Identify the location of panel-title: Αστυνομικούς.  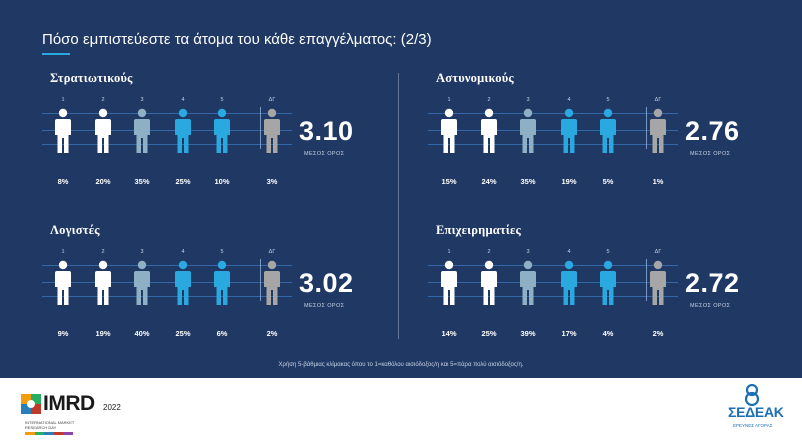
(475, 78).